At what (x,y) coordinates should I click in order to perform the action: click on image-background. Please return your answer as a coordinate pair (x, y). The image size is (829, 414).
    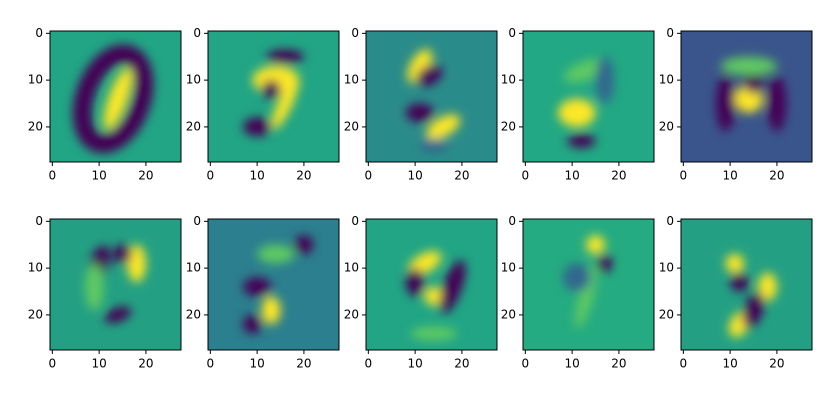
    Looking at the image, I should click on (273, 284).